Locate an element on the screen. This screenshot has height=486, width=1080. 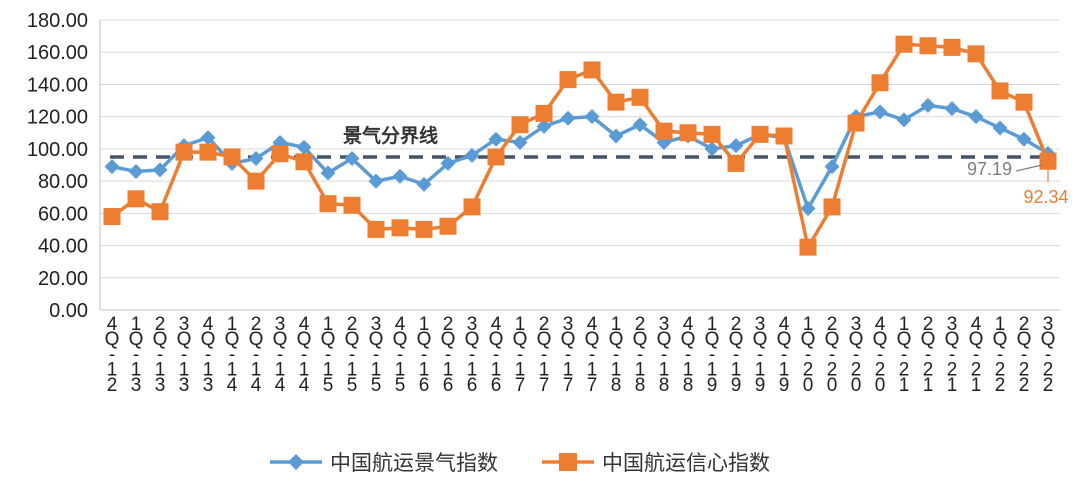
legend-marker-square is located at coordinates (568, 462).